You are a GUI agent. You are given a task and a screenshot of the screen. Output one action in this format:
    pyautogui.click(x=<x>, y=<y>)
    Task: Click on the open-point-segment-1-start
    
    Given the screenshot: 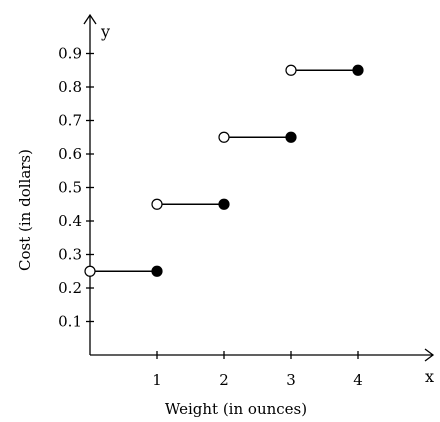 What is the action you would take?
    pyautogui.click(x=90, y=271)
    